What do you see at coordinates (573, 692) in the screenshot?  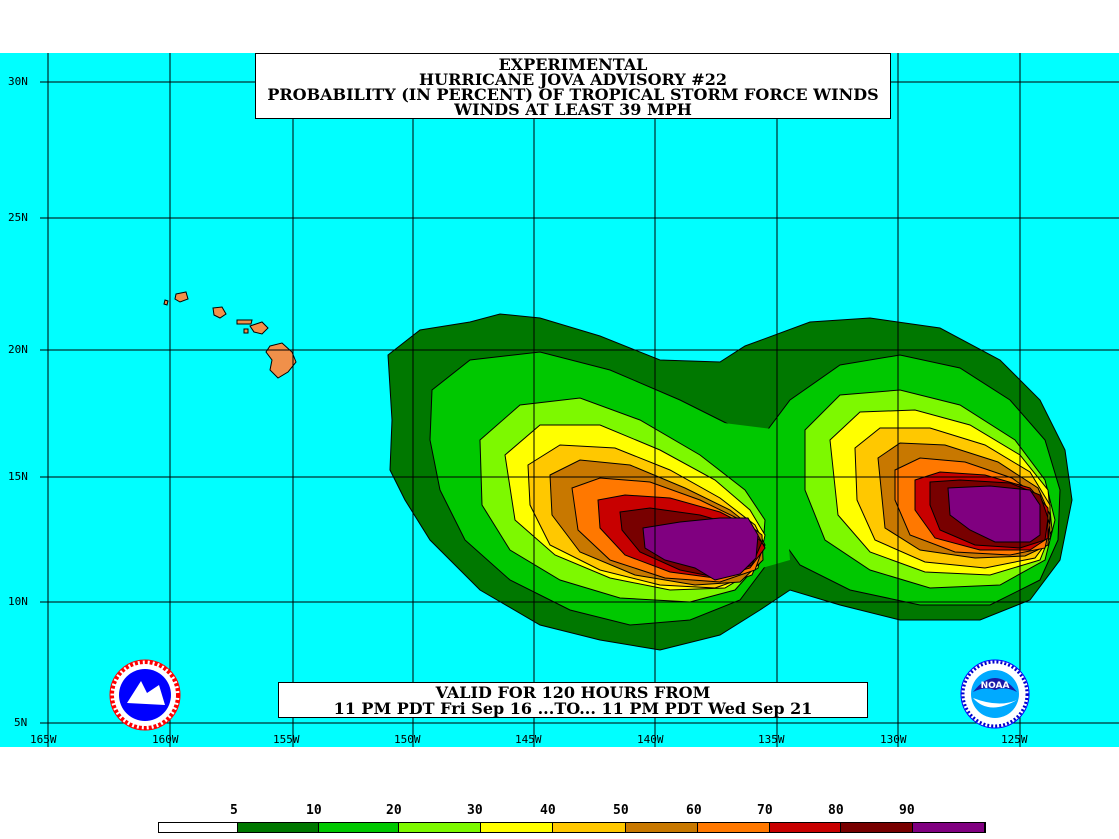 I see `valid-period-line1: VALID FOR 120 HOURS FROM` at bounding box center [573, 692].